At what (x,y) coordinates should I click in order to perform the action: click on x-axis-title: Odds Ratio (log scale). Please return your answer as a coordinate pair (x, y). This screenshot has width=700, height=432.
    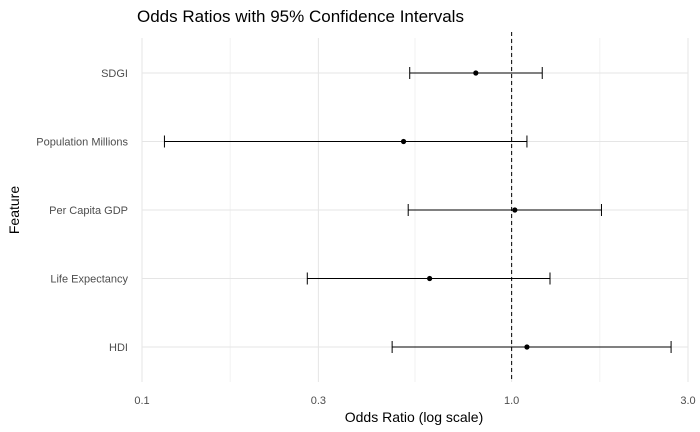
    Looking at the image, I should click on (414, 417).